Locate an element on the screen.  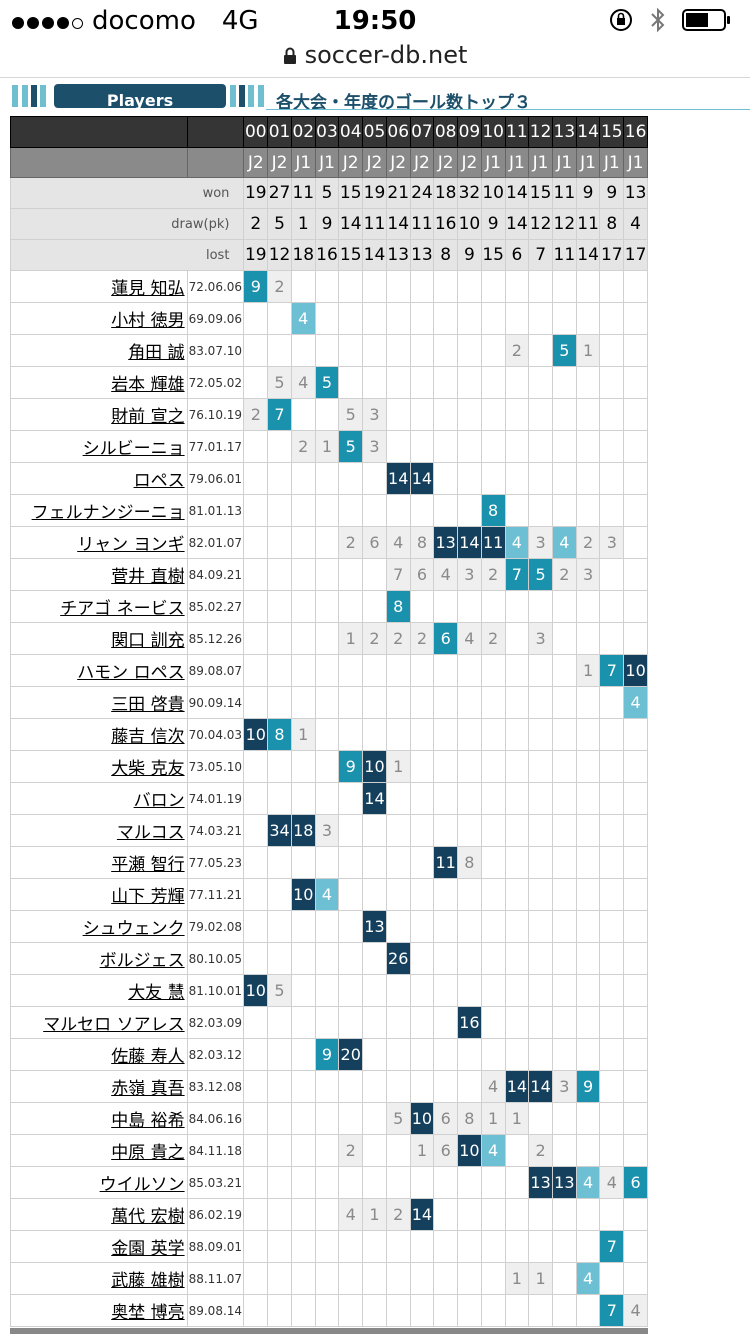
player-name-cell: 武藤 雄樹 is located at coordinates (99, 1278).